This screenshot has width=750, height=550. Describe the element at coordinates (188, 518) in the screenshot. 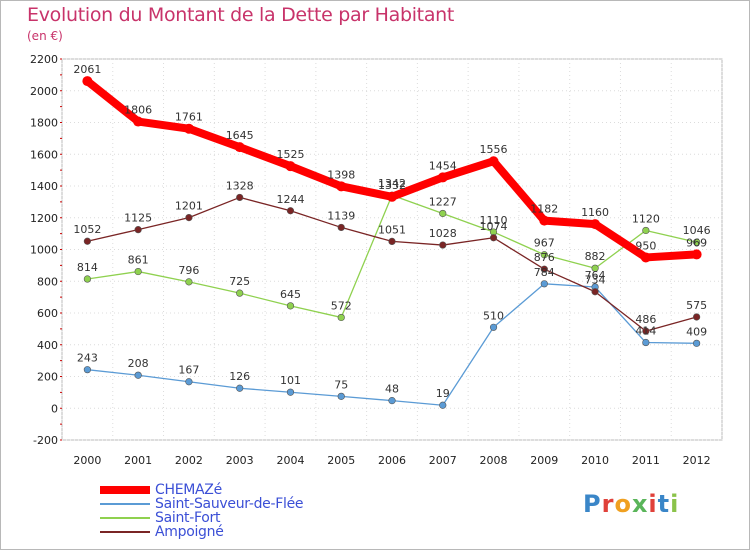

I see `legend-label: Saint-Fort` at that location.